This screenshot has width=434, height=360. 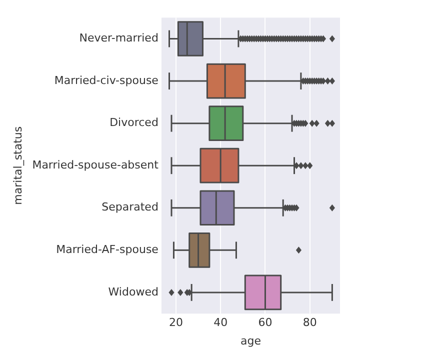 What do you see at coordinates (118, 38) in the screenshot?
I see `y-tick-label: Never-married` at bounding box center [118, 38].